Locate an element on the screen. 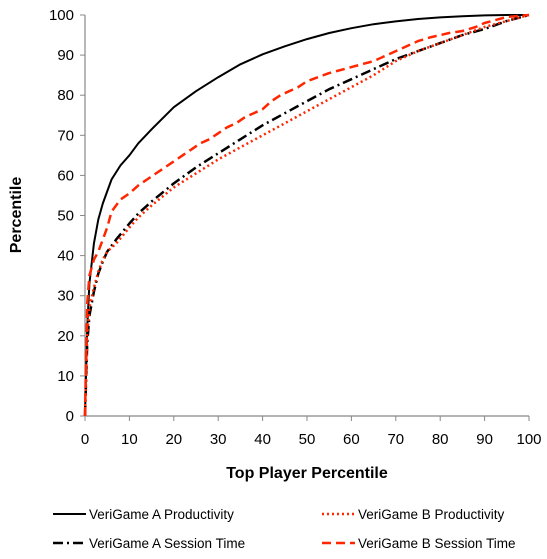 The height and width of the screenshot is (559, 547). y-tick-label: 20 is located at coordinates (65, 336).